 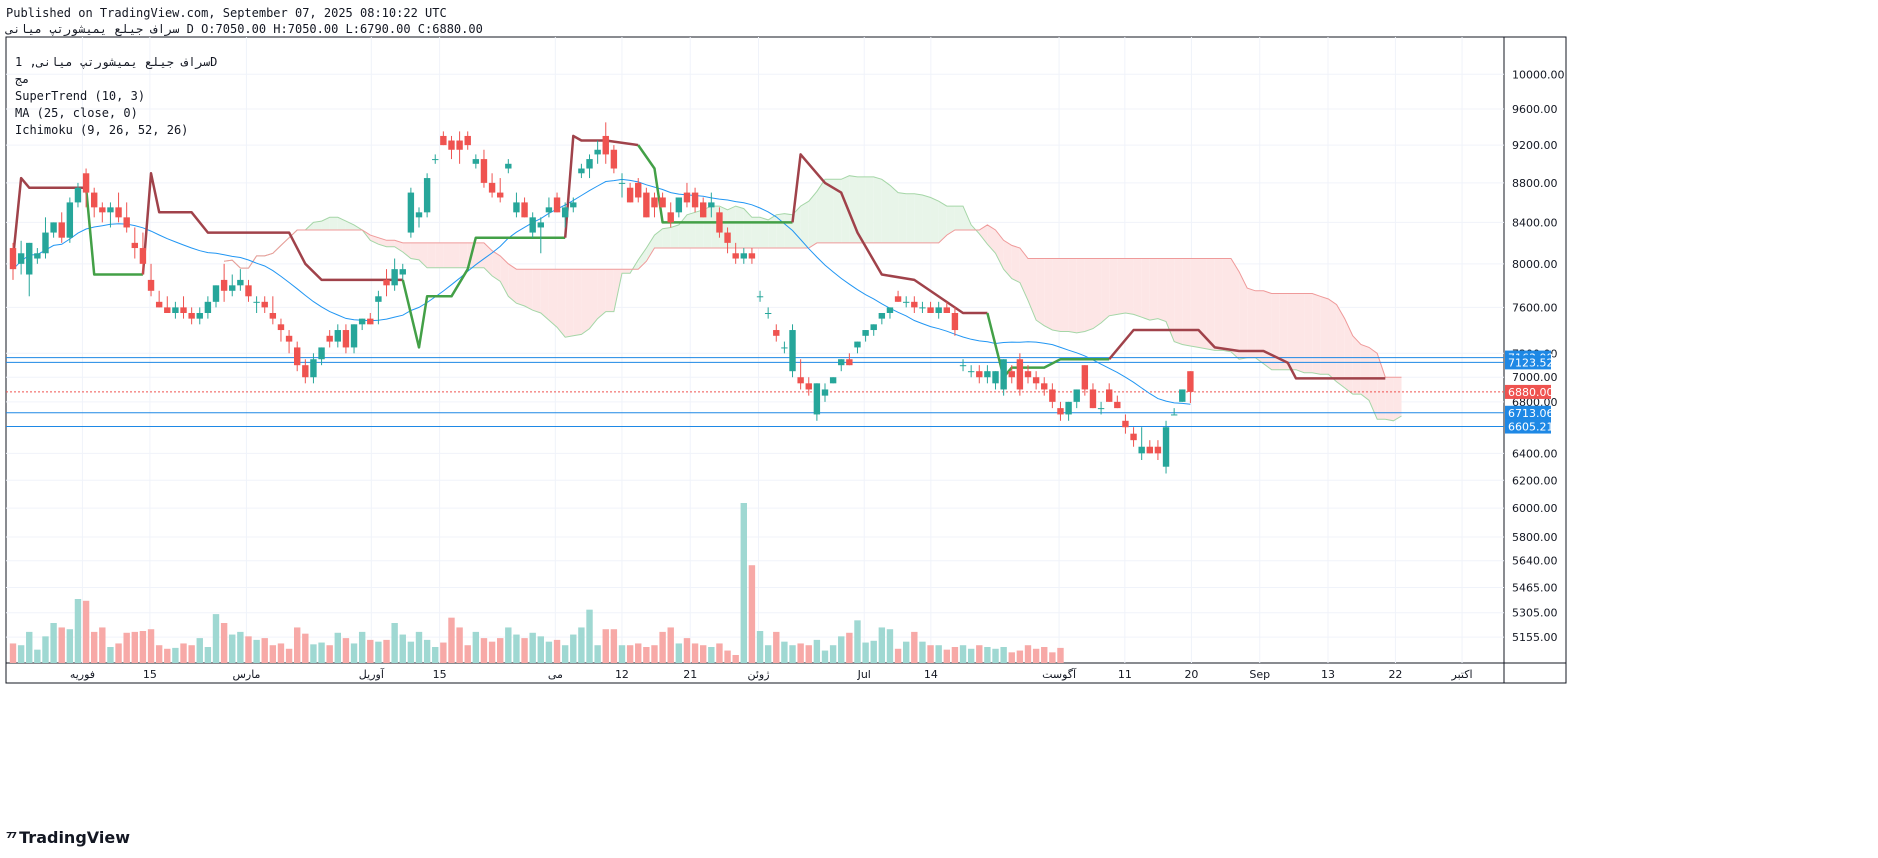 What do you see at coordinates (1535, 402) in the screenshot?
I see `y-tick-label: 6800.00` at bounding box center [1535, 402].